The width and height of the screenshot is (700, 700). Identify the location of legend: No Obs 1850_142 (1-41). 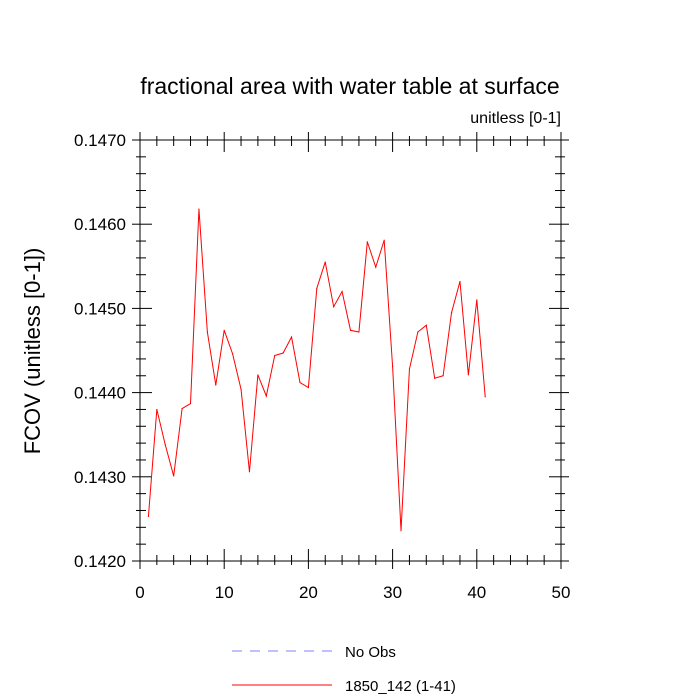
(344, 669).